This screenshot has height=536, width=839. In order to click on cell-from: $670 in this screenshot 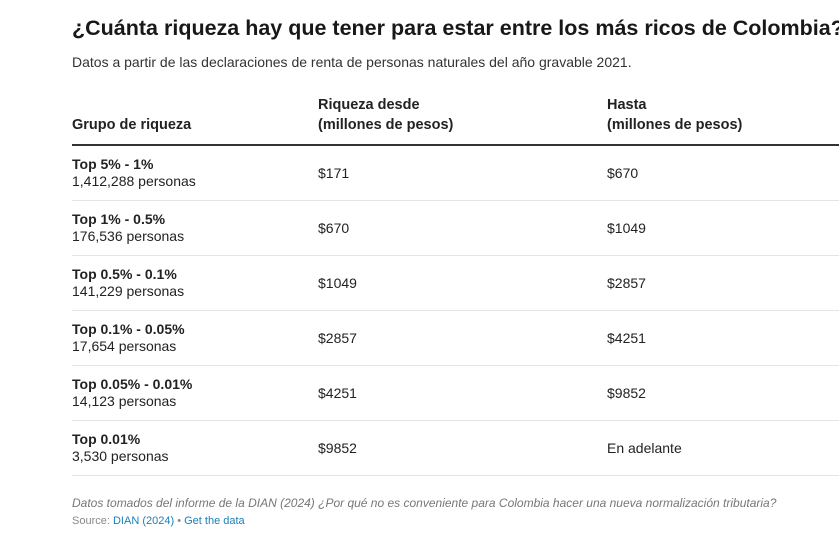, I will do `click(334, 228)`.